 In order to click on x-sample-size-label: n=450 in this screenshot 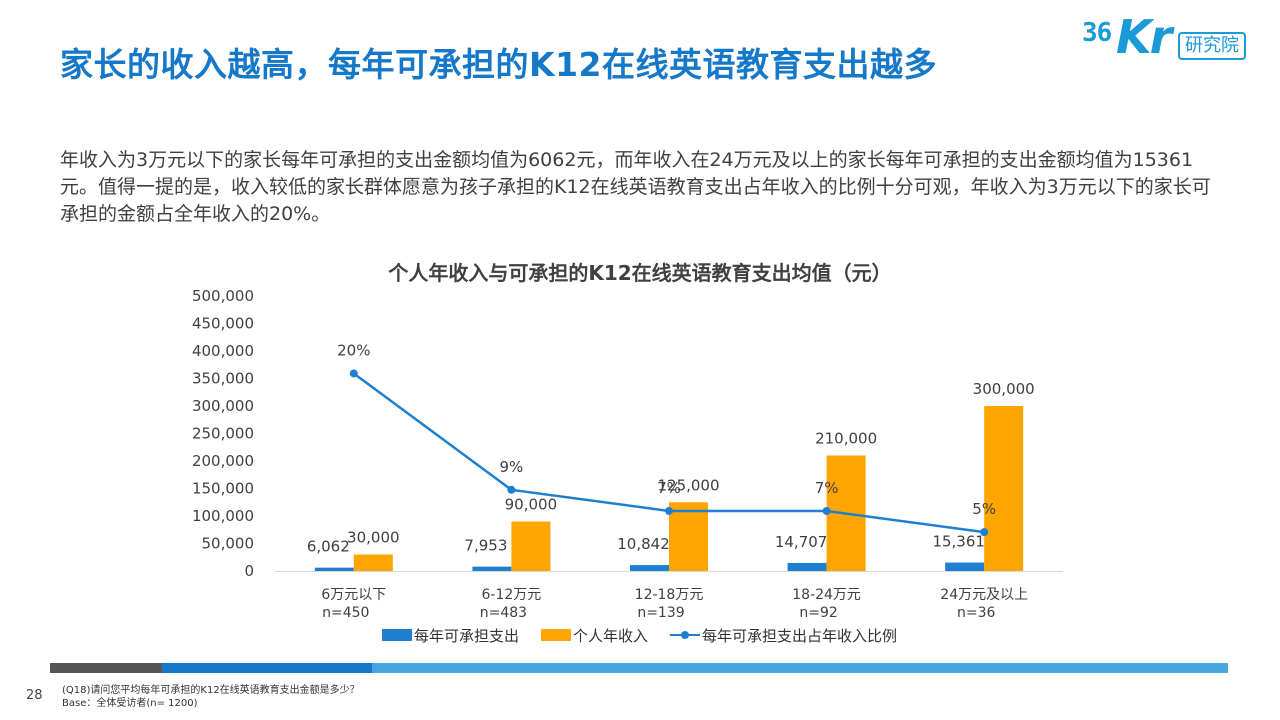, I will do `click(345, 613)`.